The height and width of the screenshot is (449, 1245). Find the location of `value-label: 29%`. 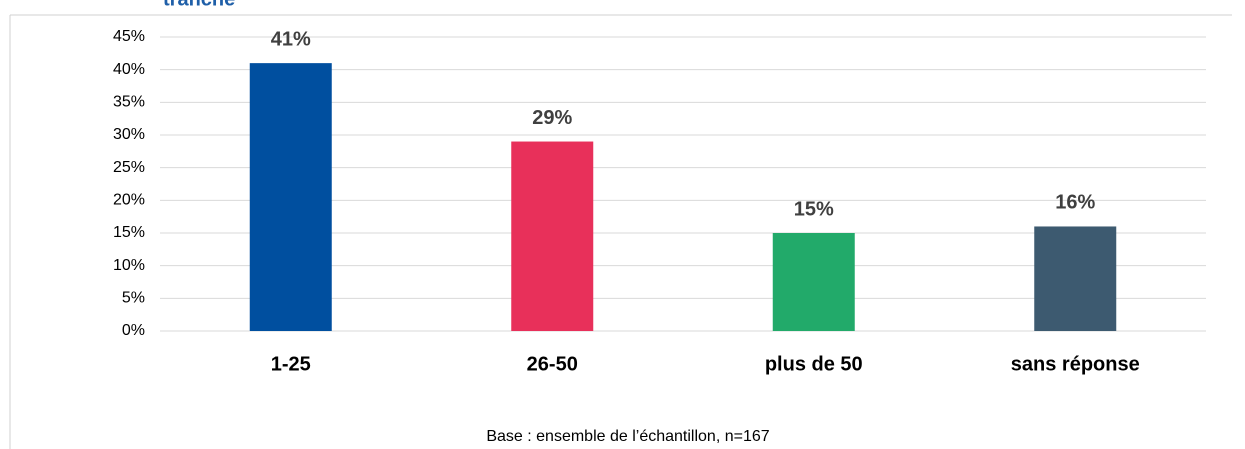

value-label: 29% is located at coordinates (552, 118).